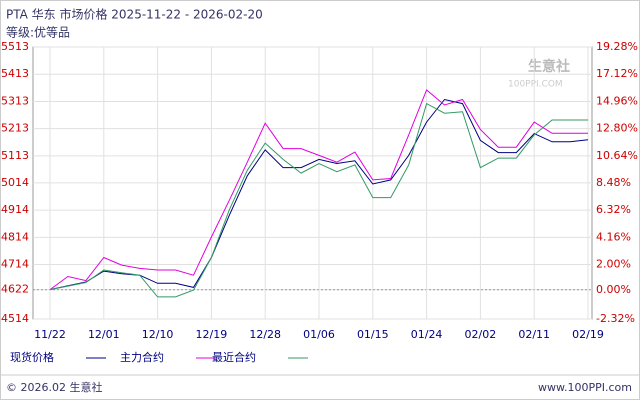  I want to click on y-tick-label: 4622, so click(15, 289).